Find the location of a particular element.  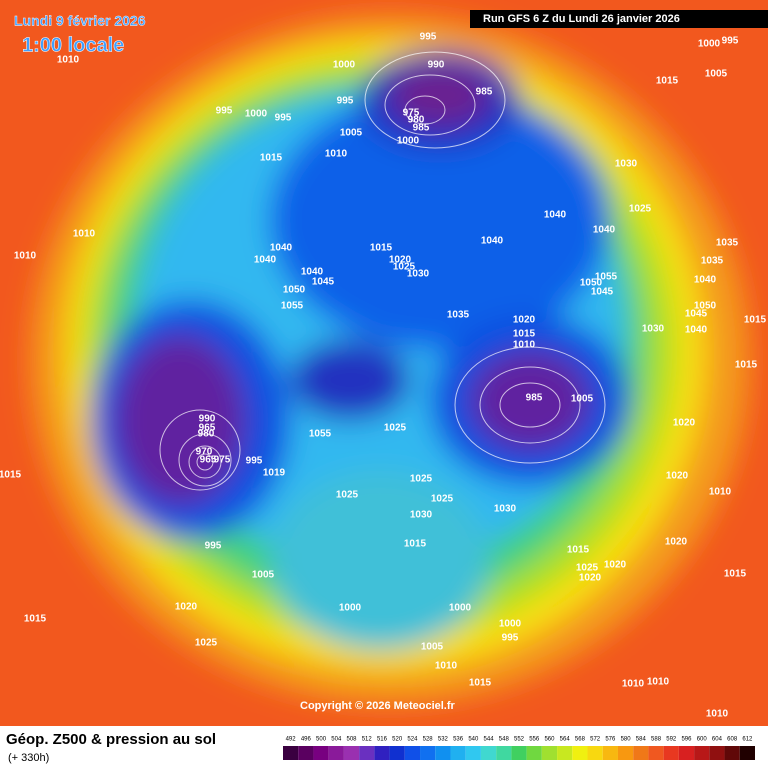

isobar-label: 970 is located at coordinates (204, 452).